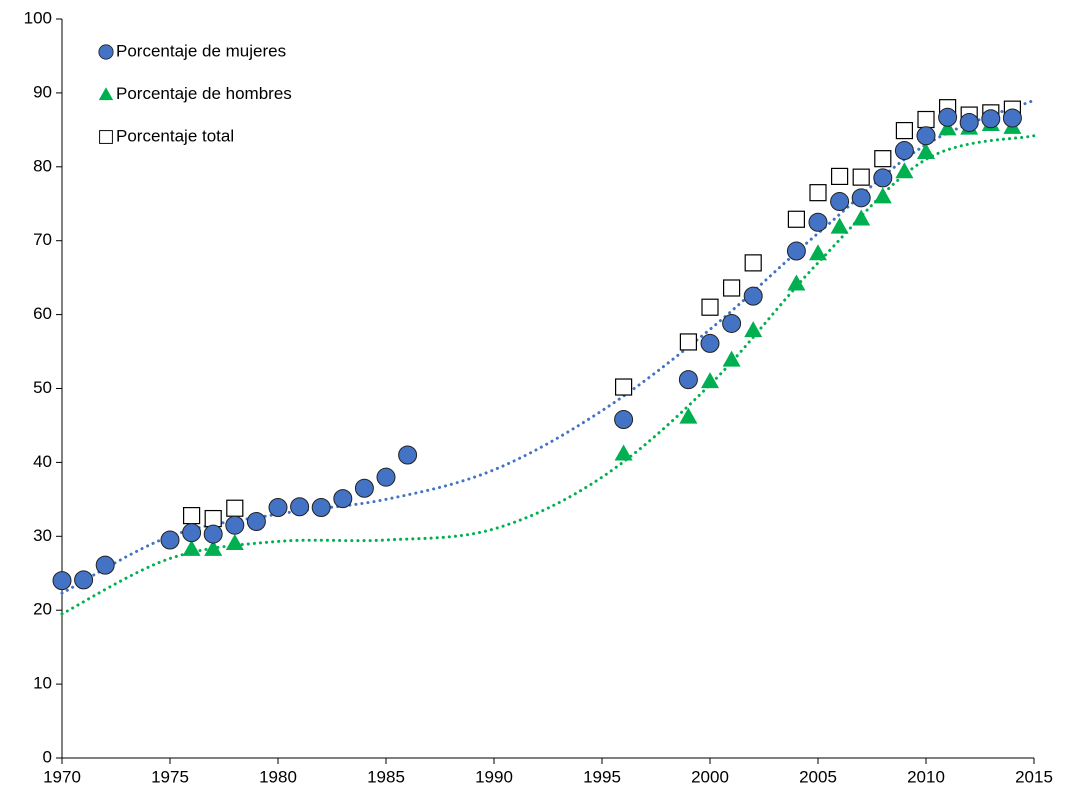  Describe the element at coordinates (175, 135) in the screenshot. I see `legend-label: Porcentaje total` at that location.